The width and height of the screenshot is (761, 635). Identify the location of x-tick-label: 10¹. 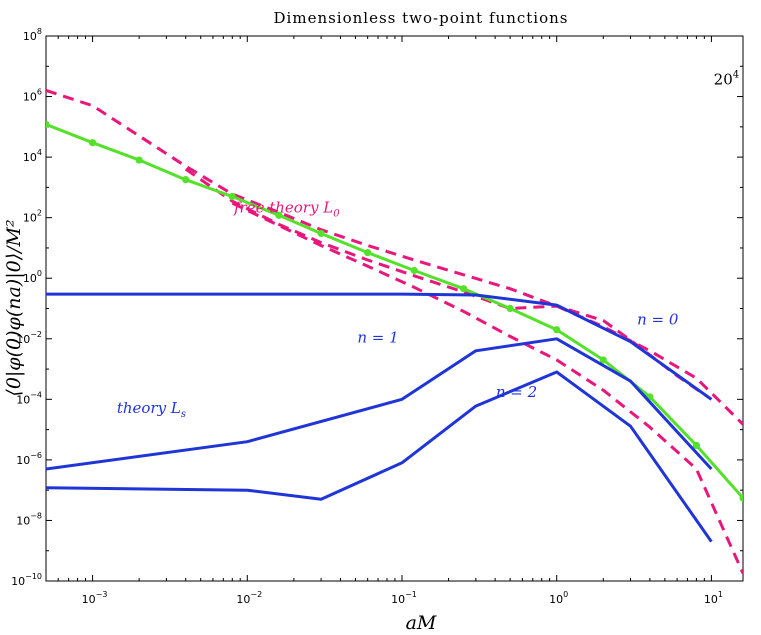
(713, 598).